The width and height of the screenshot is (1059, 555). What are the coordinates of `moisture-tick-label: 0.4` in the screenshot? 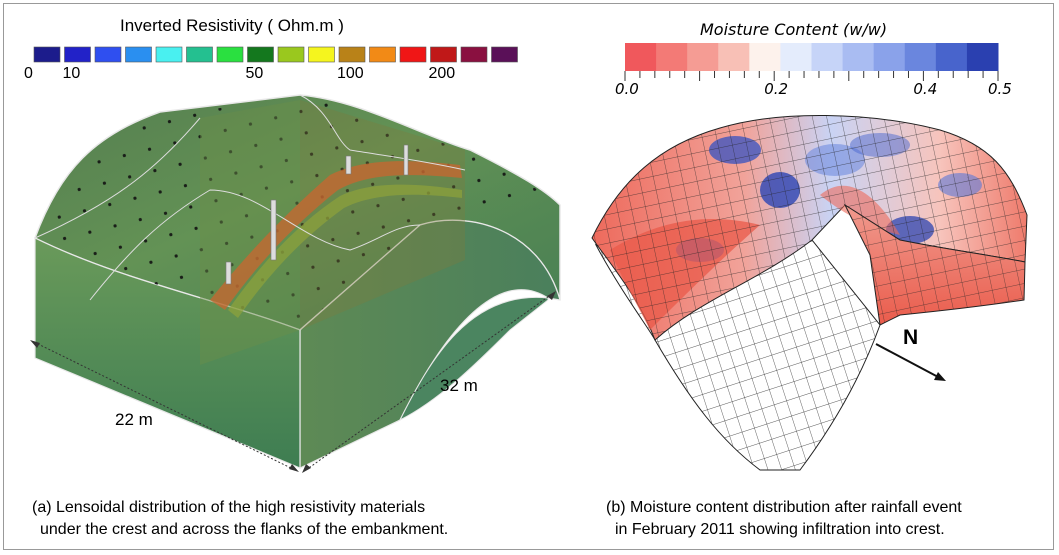 It's located at (925, 89).